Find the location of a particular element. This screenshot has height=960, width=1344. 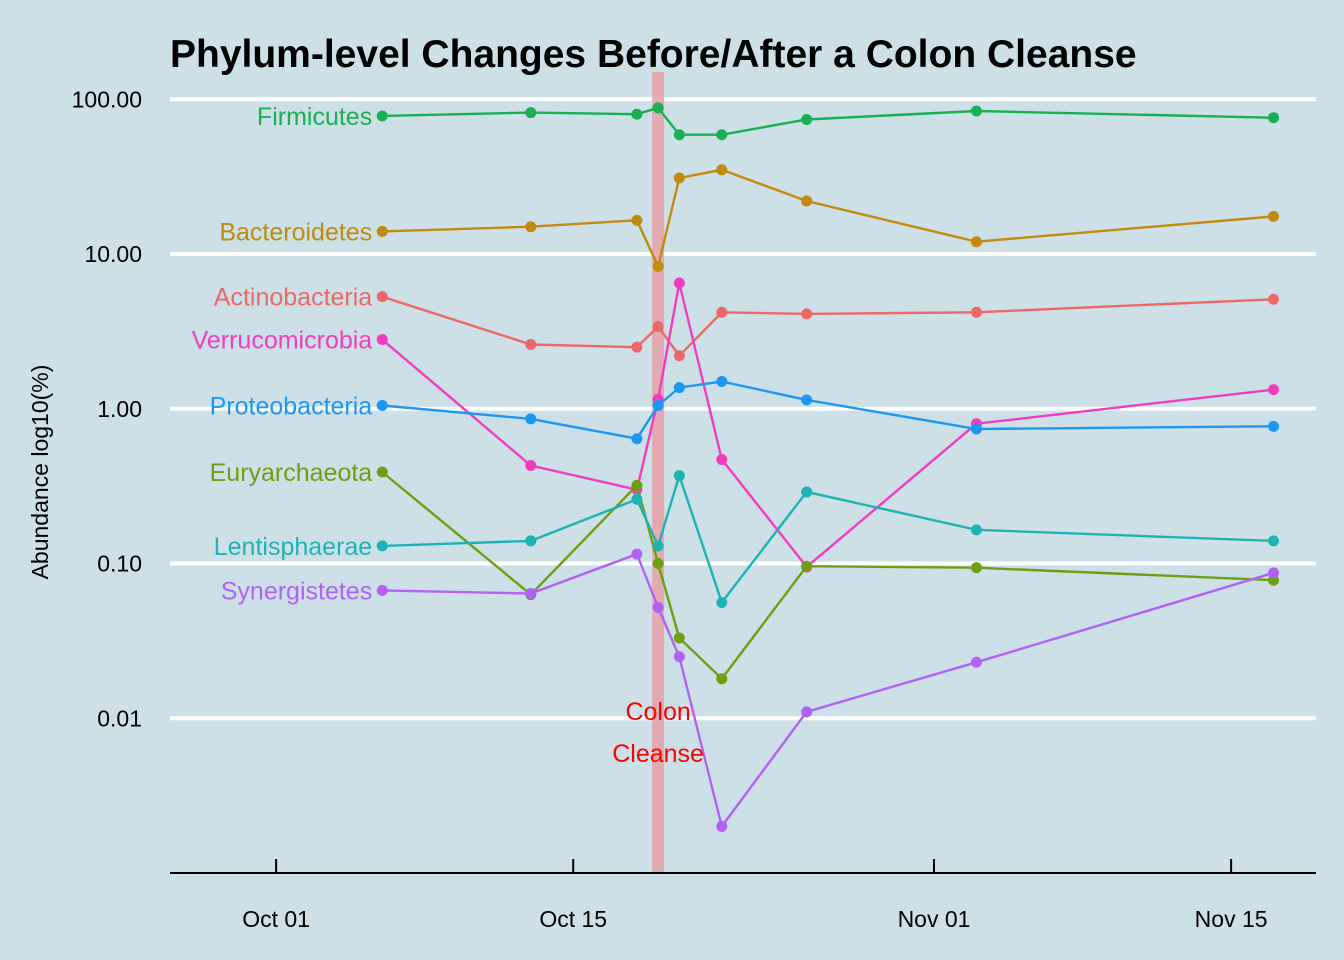

y-tick-label: 0.01 is located at coordinates (119, 718).